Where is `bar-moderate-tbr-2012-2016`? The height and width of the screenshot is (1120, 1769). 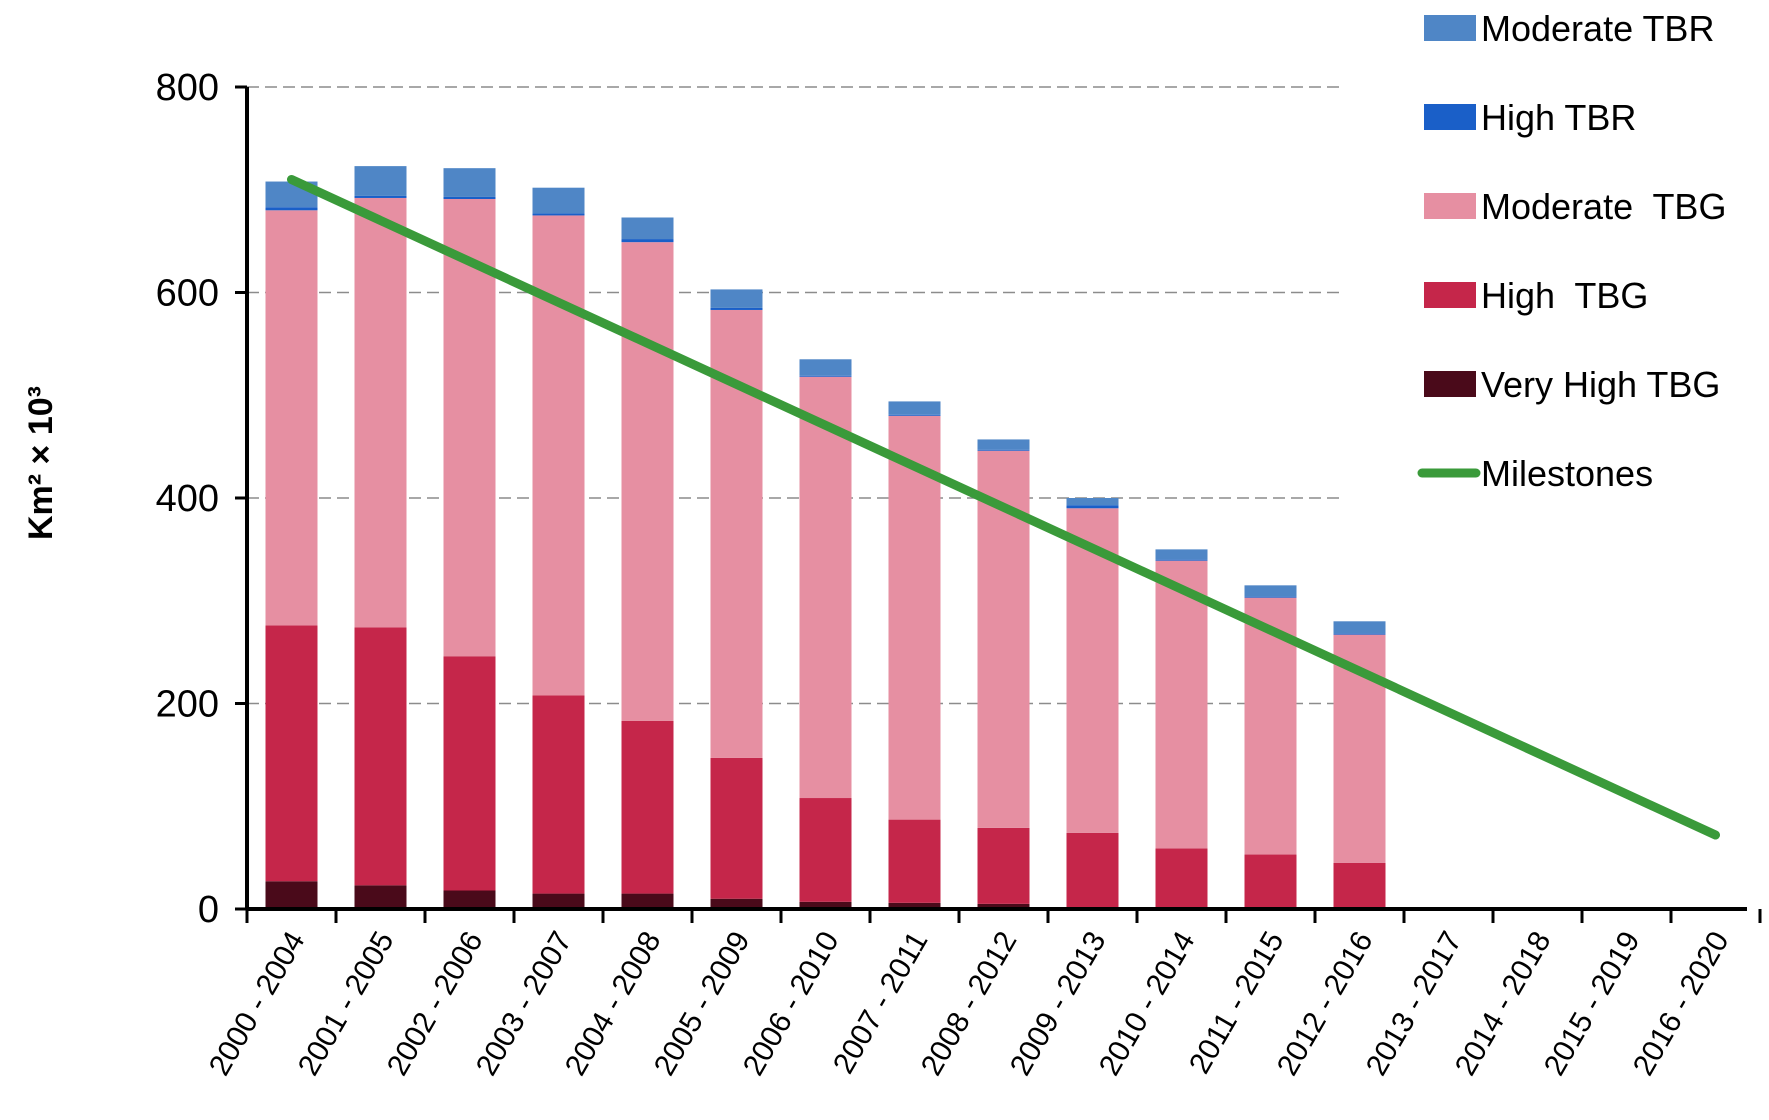
bar-moderate-tbr-2012-2016 is located at coordinates (1359, 627).